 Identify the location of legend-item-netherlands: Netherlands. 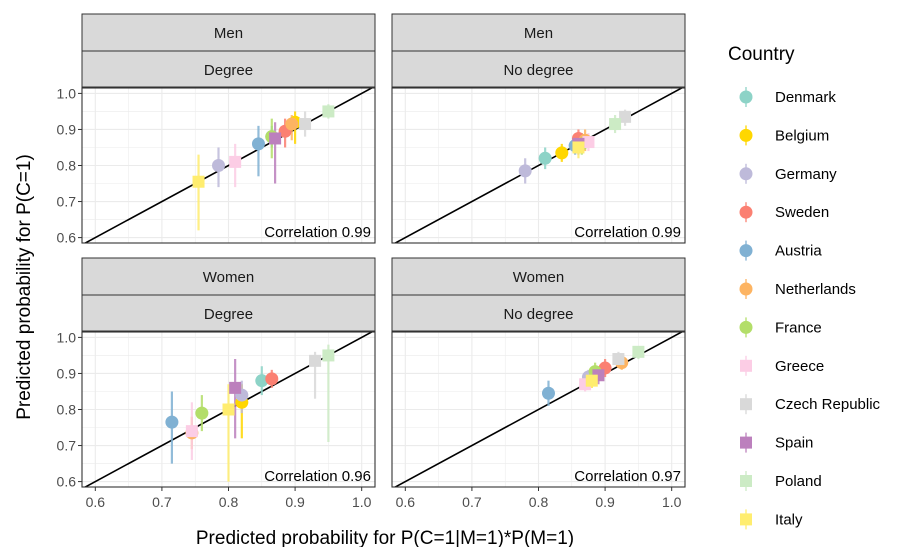
(797, 289).